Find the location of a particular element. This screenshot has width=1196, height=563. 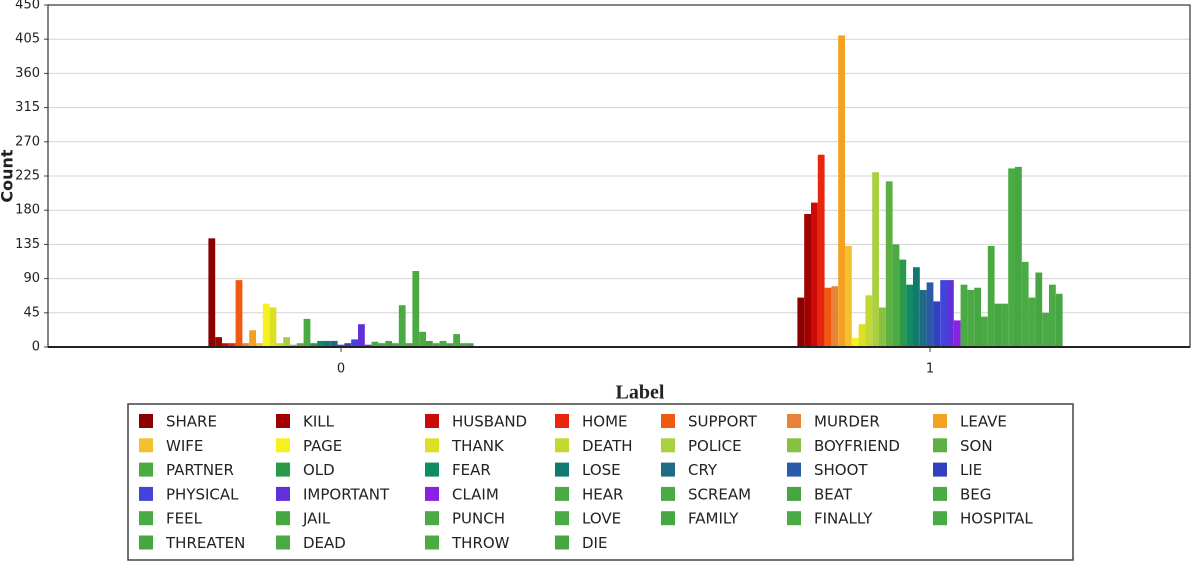

legend-label: THANK is located at coordinates (478, 446).